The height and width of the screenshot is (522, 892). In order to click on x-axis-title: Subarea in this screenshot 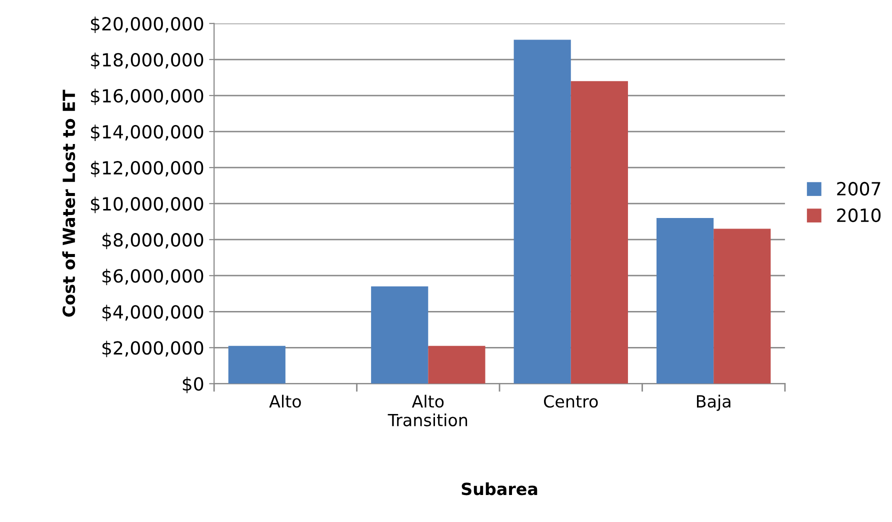, I will do `click(500, 489)`.